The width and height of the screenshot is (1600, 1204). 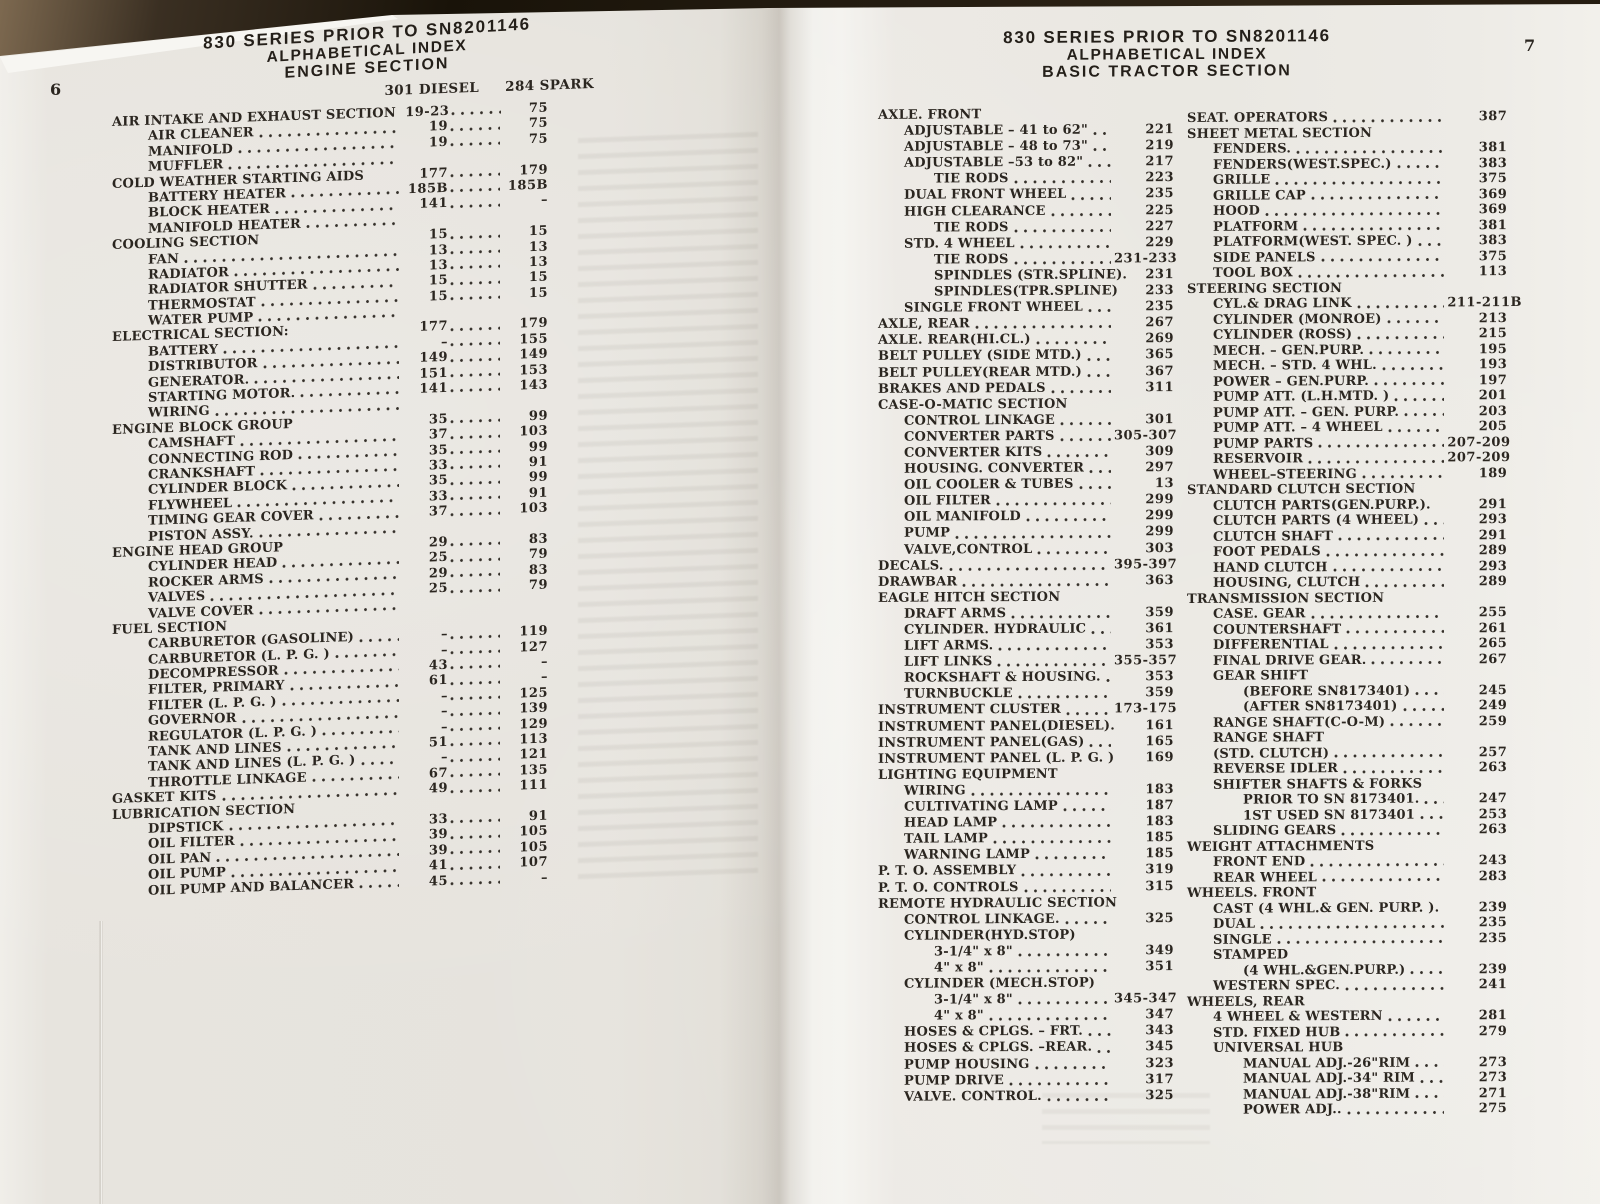 What do you see at coordinates (918, 582) in the screenshot?
I see `index-entry-label: DRAWBAR` at bounding box center [918, 582].